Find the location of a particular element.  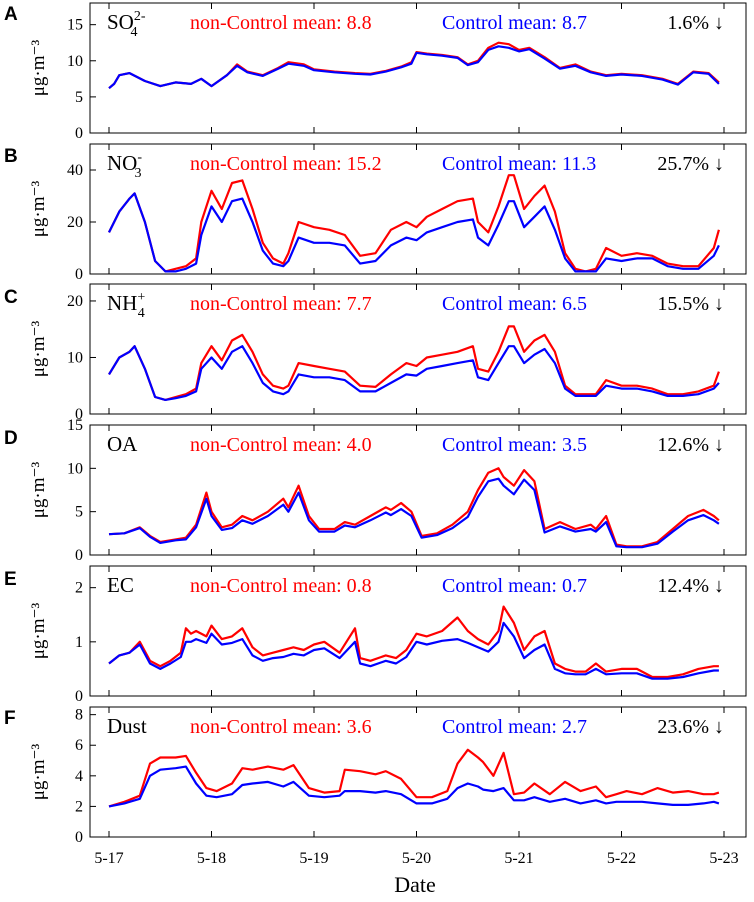

panel-label: E is located at coordinates (10, 579).